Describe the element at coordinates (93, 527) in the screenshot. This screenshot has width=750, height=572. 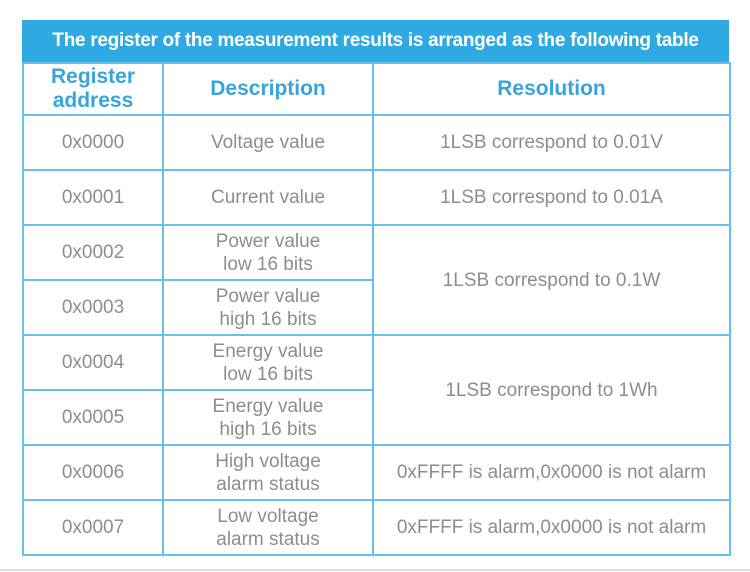
I see `register-address-cell: 0x0007` at that location.